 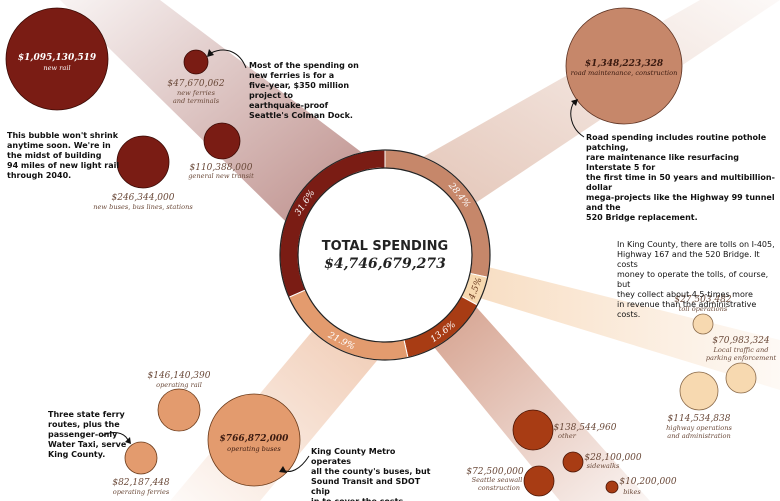 I want to click on bubble-local-traffic-label-2: parking enforcement, so click(x=741, y=358).